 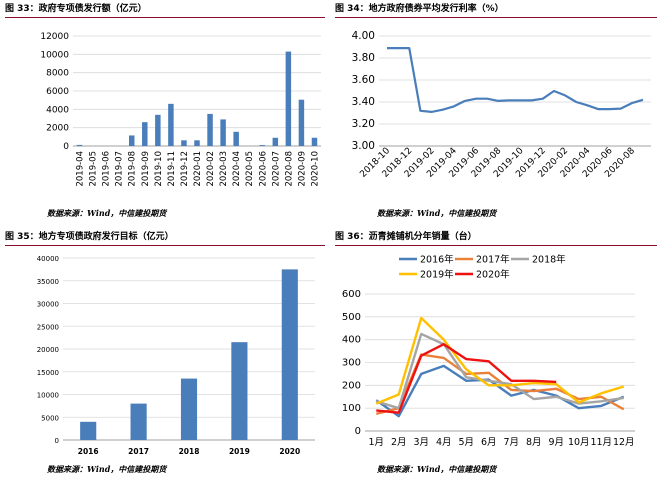 I want to click on x-tick-label: 2020-06, so click(x=263, y=169).